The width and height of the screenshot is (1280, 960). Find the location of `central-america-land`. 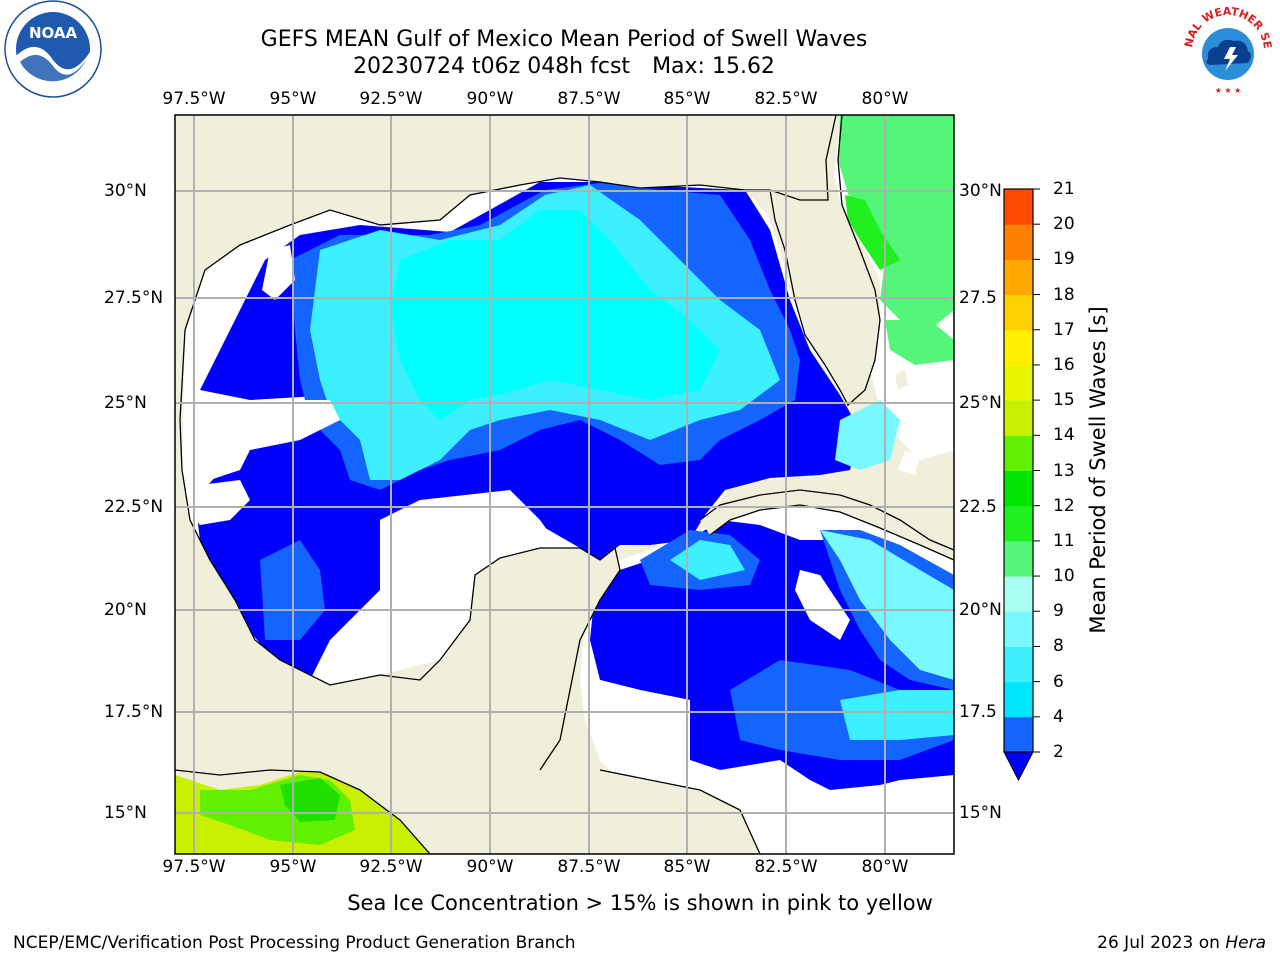

central-america-land is located at coordinates (467, 767).